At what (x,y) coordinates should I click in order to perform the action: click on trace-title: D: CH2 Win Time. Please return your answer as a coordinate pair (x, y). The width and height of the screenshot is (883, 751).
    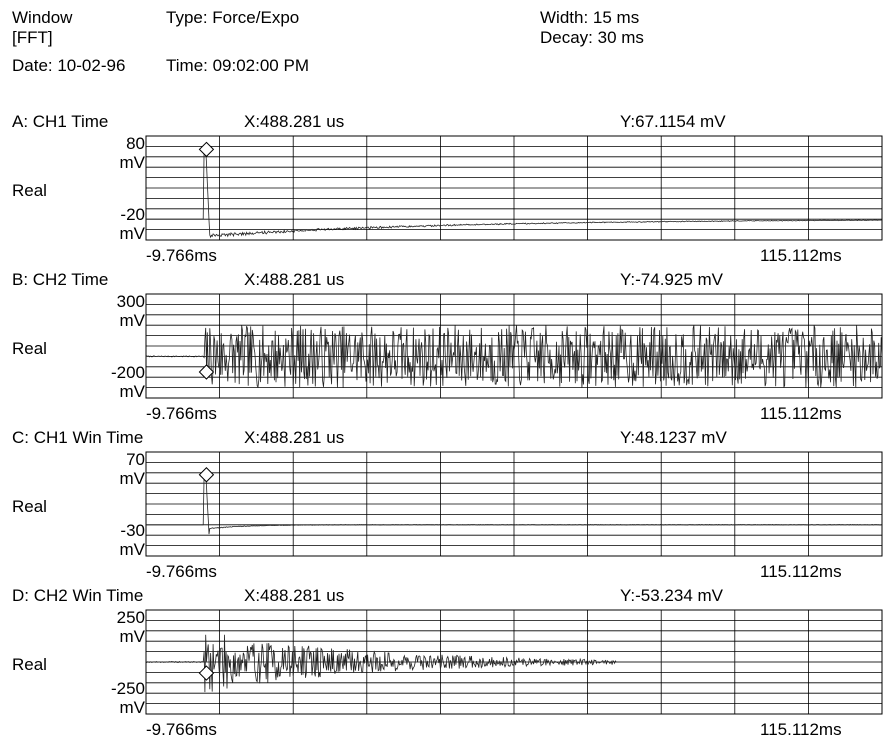
    Looking at the image, I should click on (78, 595).